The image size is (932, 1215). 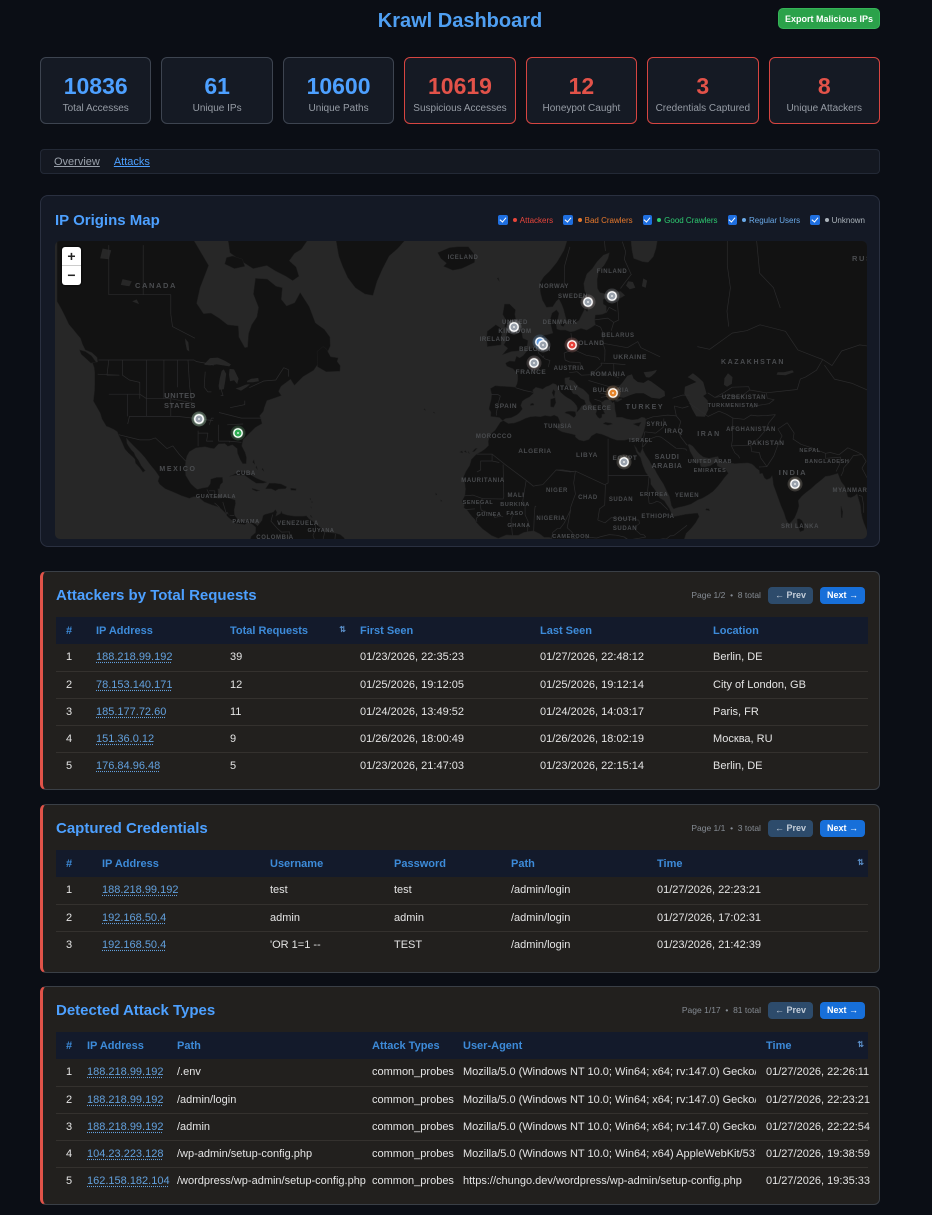 I want to click on svg-text: KAZAKHSTAN, so click(x=753, y=362).